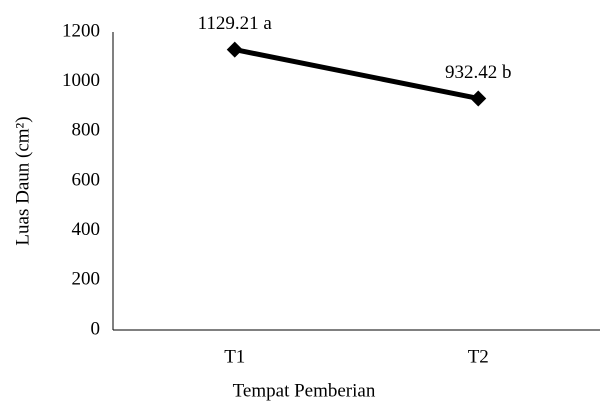 This screenshot has width=608, height=405. Describe the element at coordinates (81, 80) in the screenshot. I see `y-tick-label: 1000` at that location.